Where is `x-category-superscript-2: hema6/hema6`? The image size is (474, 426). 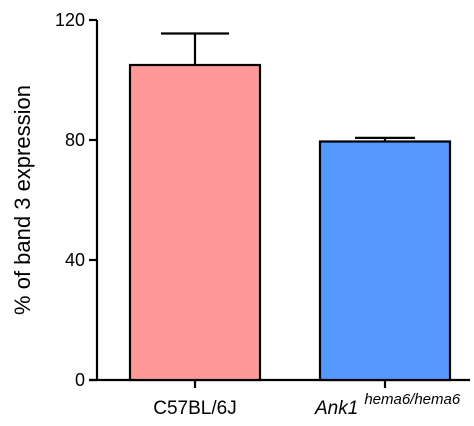
x-category-superscript-2: hema6/hema6 is located at coordinates (412, 399).